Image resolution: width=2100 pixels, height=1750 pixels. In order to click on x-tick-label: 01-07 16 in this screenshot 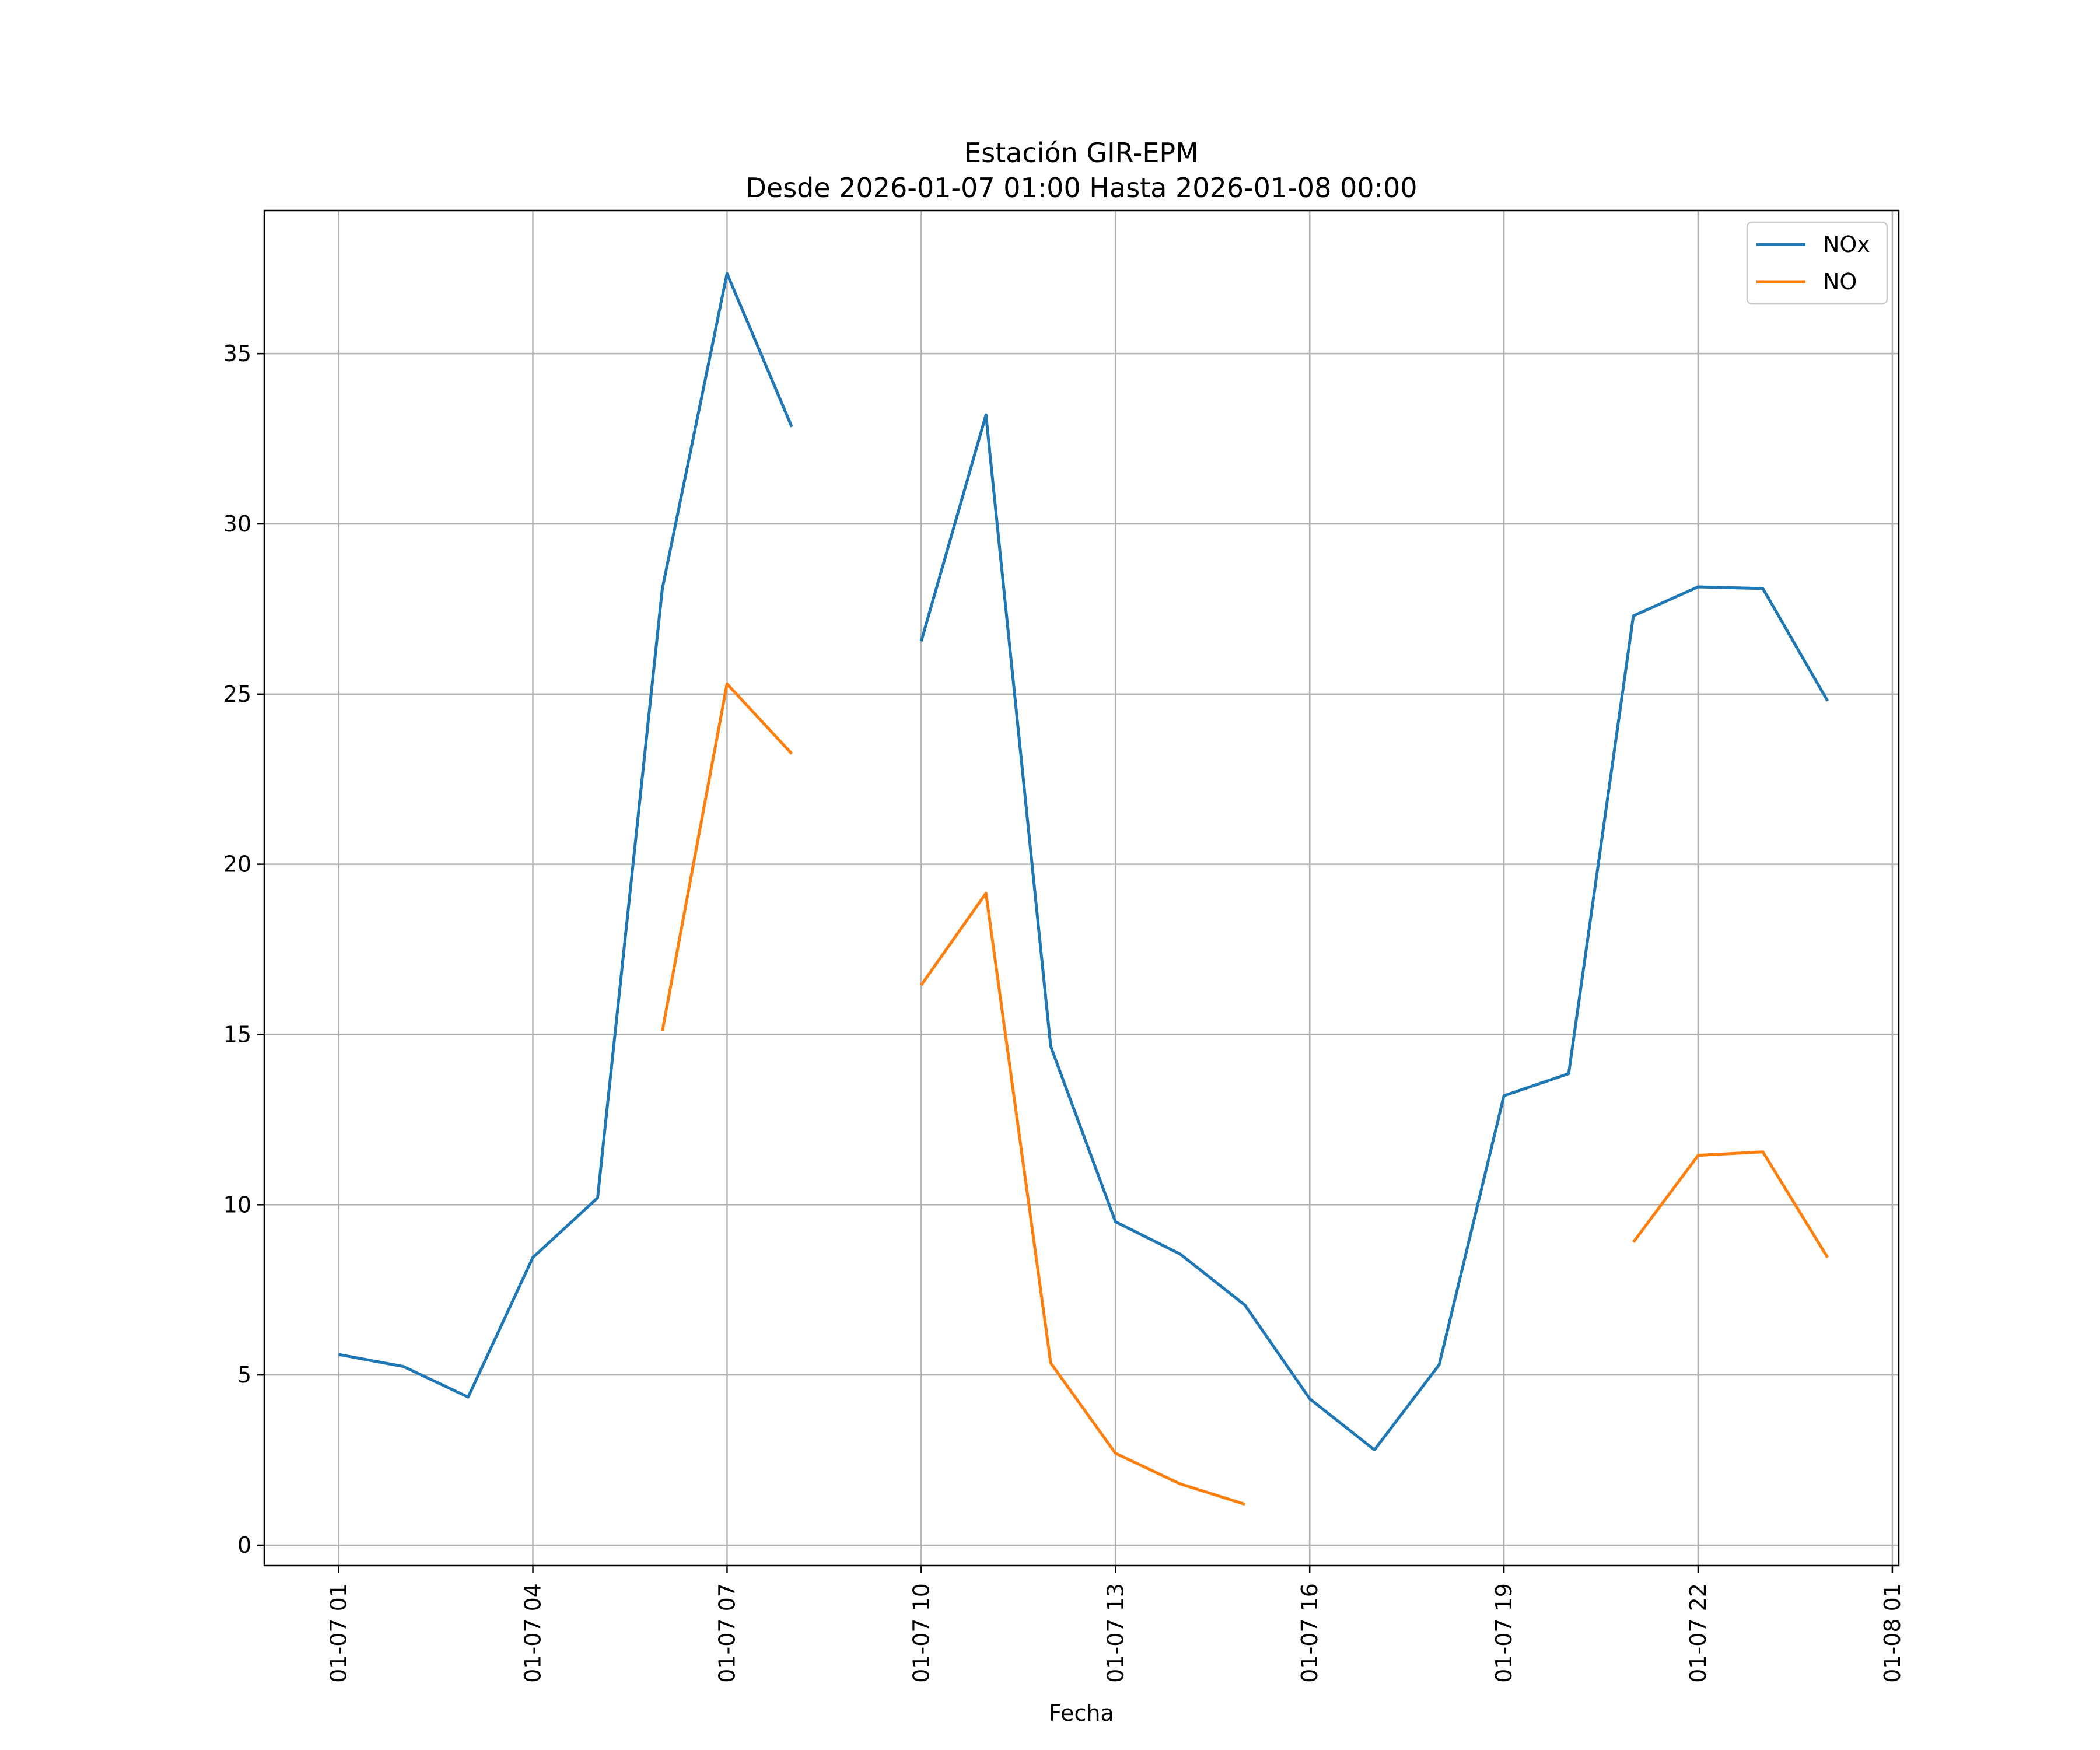, I will do `click(1309, 1633)`.